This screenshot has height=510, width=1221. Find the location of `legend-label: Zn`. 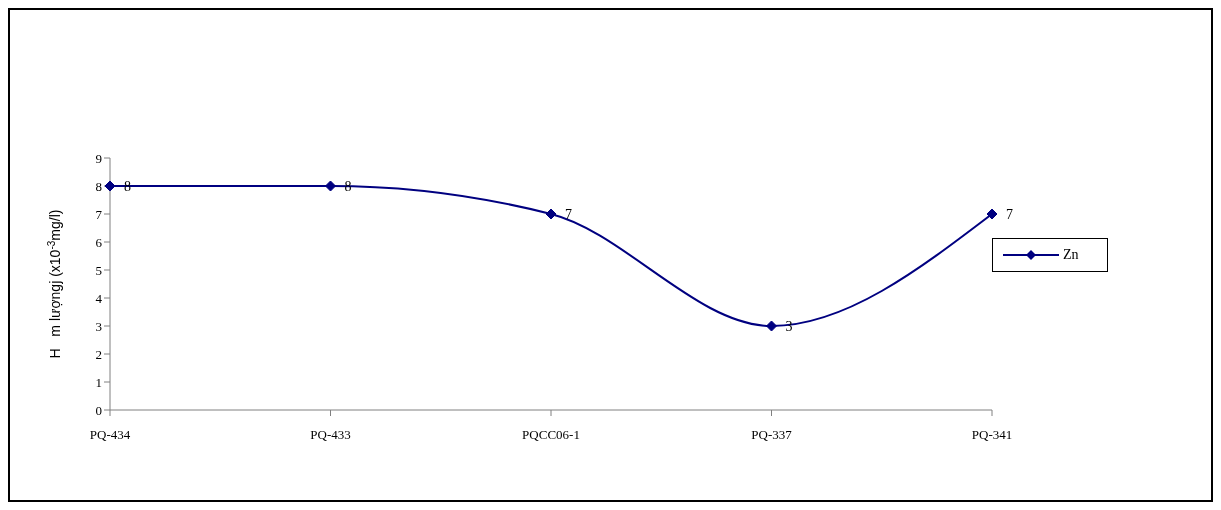

legend-label: Zn is located at coordinates (1071, 255).